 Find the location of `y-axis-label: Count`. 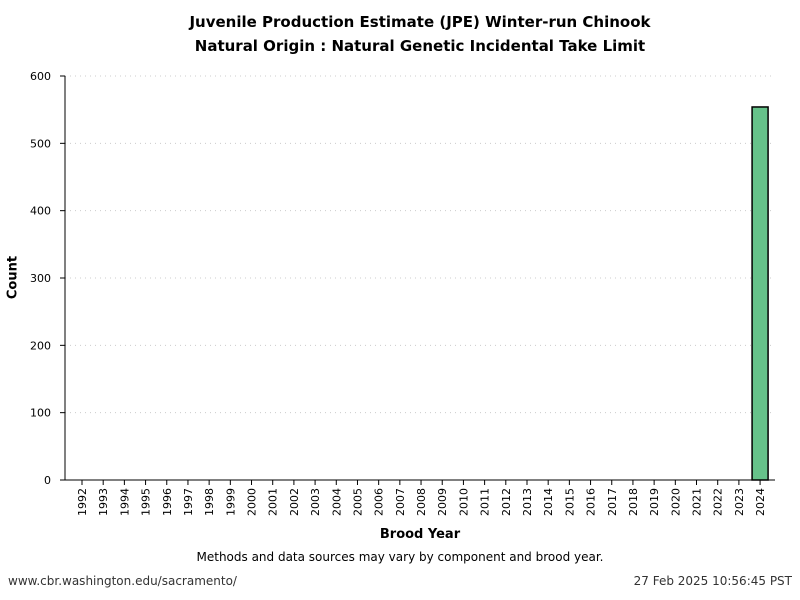

y-axis-label: Count is located at coordinates (13, 277).